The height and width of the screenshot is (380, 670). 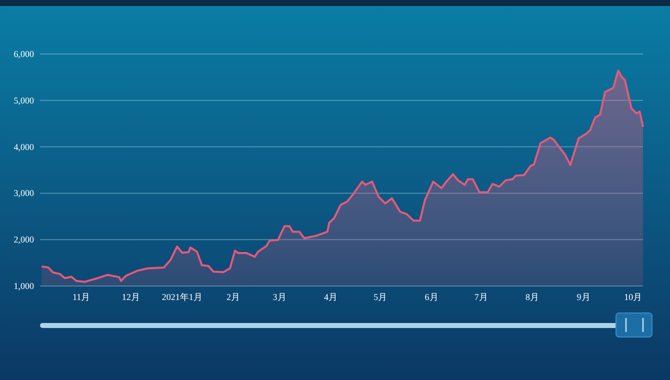 What do you see at coordinates (633, 297) in the screenshot?
I see `x-tick-label: 10月` at bounding box center [633, 297].